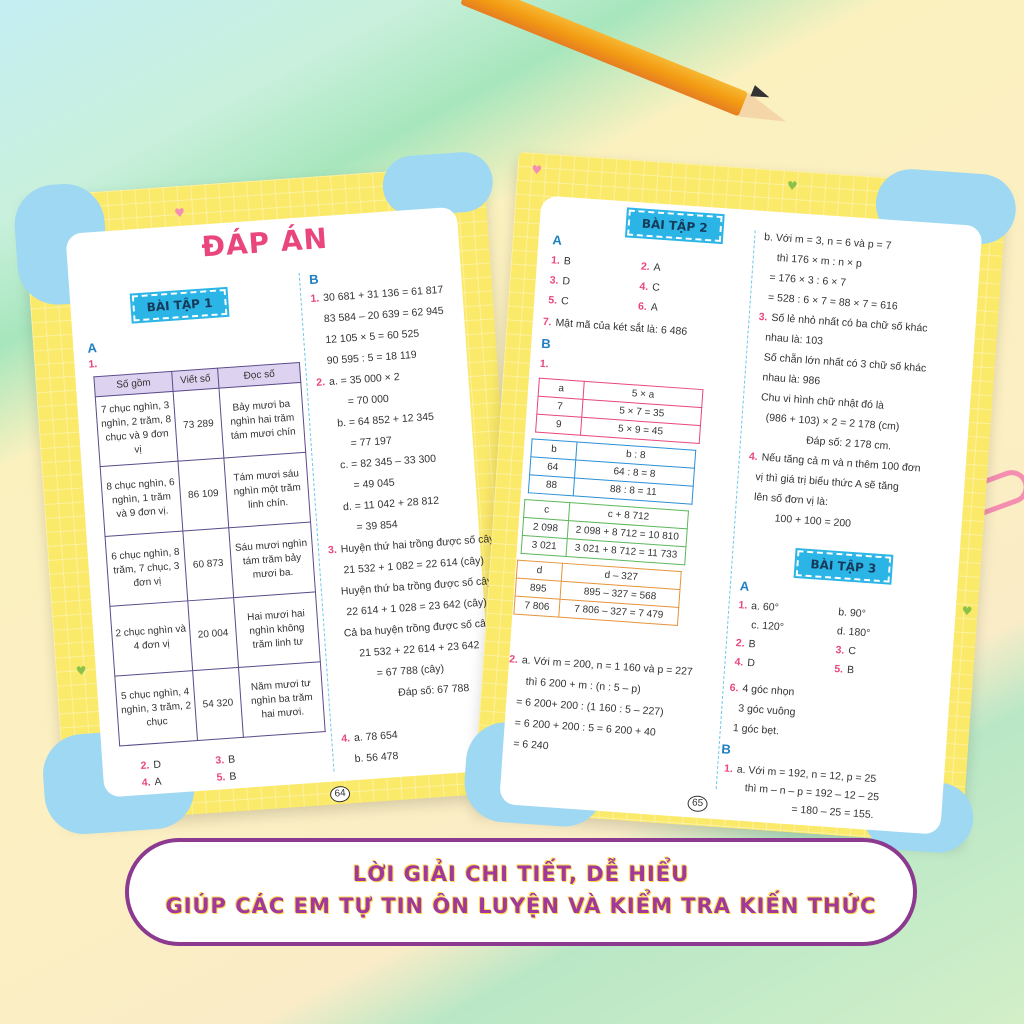 The height and width of the screenshot is (1024, 1024). What do you see at coordinates (272, 560) in the screenshot?
I see `table-cell: Sáu mươi nghìn tám trăm bảy mươi ba.` at bounding box center [272, 560].